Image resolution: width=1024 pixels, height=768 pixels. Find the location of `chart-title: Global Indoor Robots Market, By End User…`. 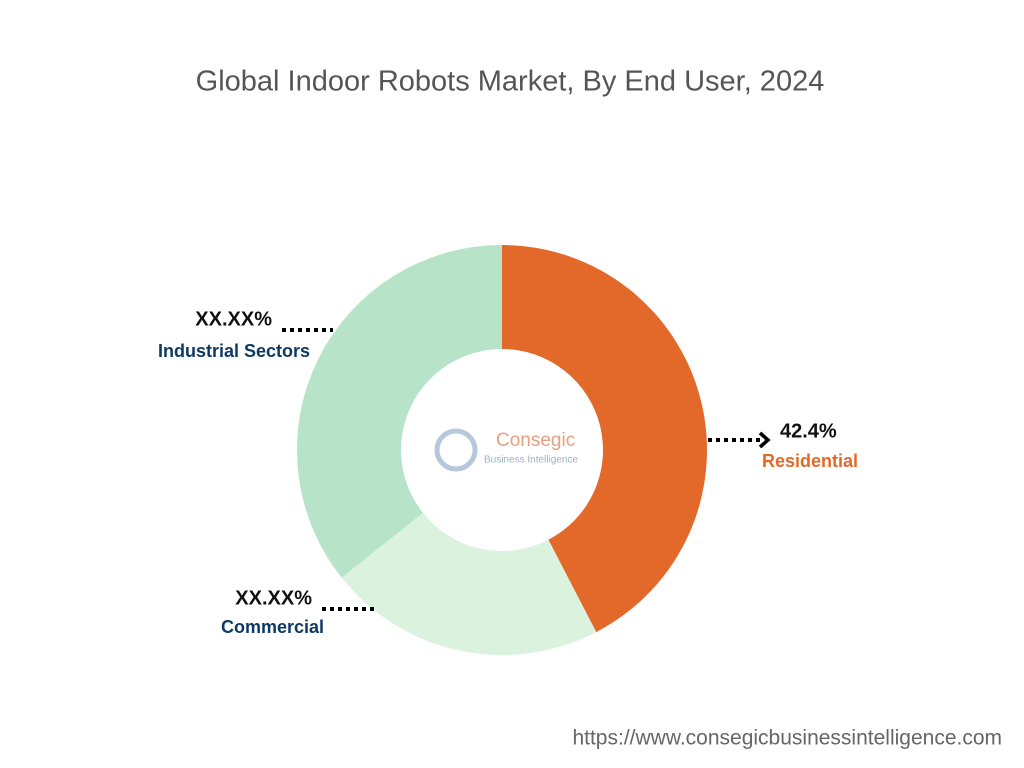

chart-title: Global Indoor Robots Market, By End User… is located at coordinates (510, 82).